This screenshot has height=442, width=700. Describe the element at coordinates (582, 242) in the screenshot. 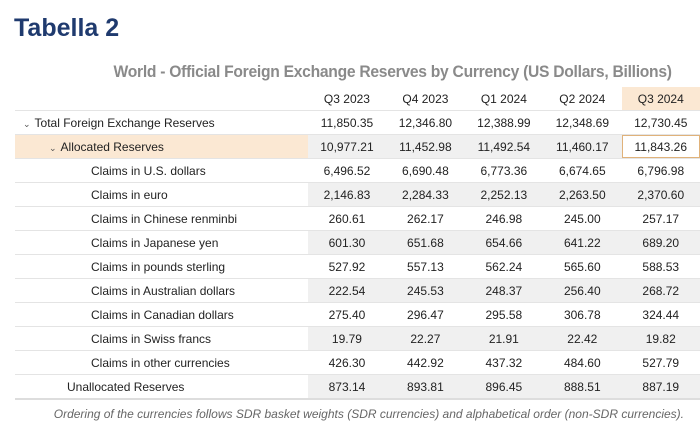

I see `value-cell: 641.22` at that location.